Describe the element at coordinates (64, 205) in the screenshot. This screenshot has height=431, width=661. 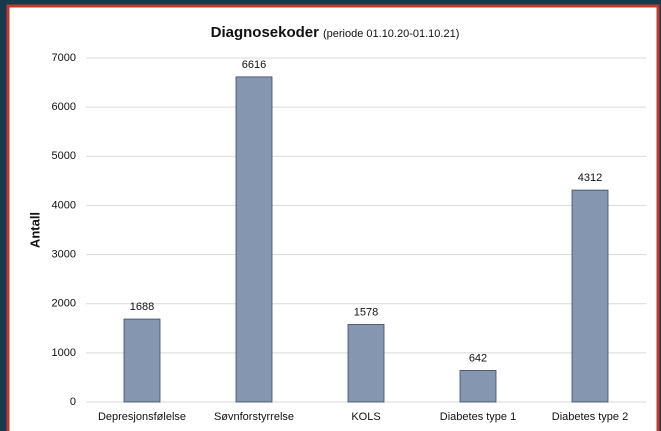
I see `y-tick-label: 4000` at that location.